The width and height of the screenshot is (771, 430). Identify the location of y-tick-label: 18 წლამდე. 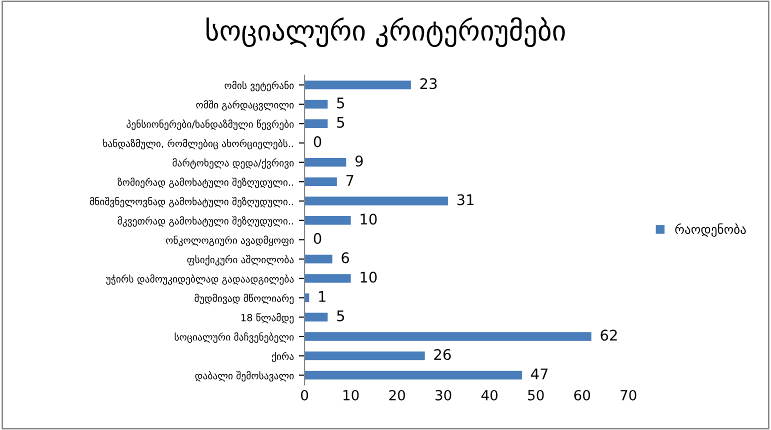
(267, 318).